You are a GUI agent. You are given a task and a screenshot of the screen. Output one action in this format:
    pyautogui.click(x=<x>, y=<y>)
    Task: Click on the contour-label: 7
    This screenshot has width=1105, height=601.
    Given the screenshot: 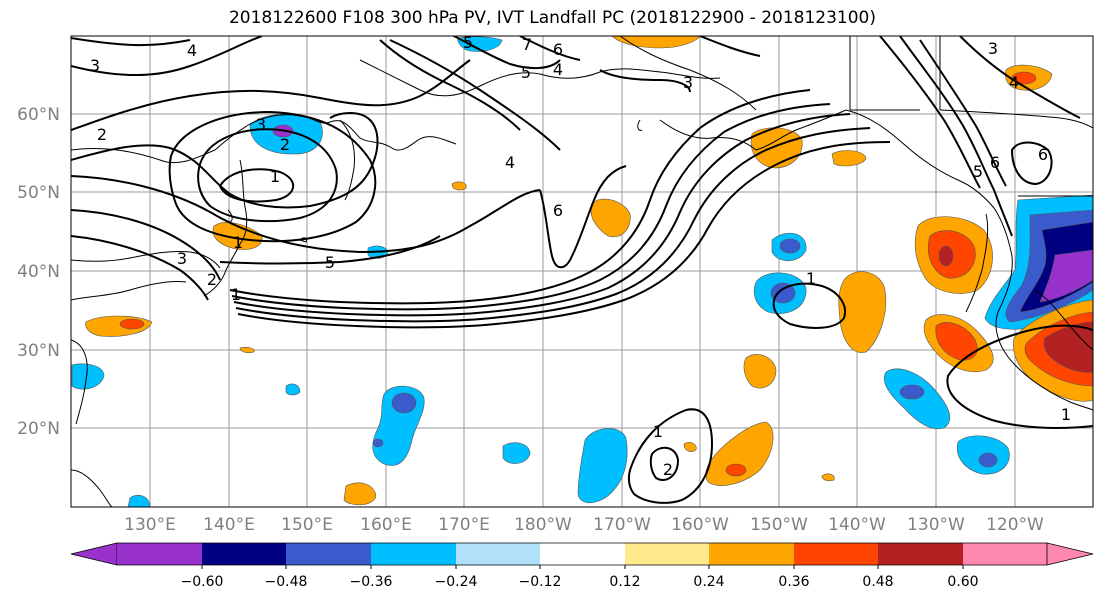 What is the action you would take?
    pyautogui.click(x=527, y=44)
    